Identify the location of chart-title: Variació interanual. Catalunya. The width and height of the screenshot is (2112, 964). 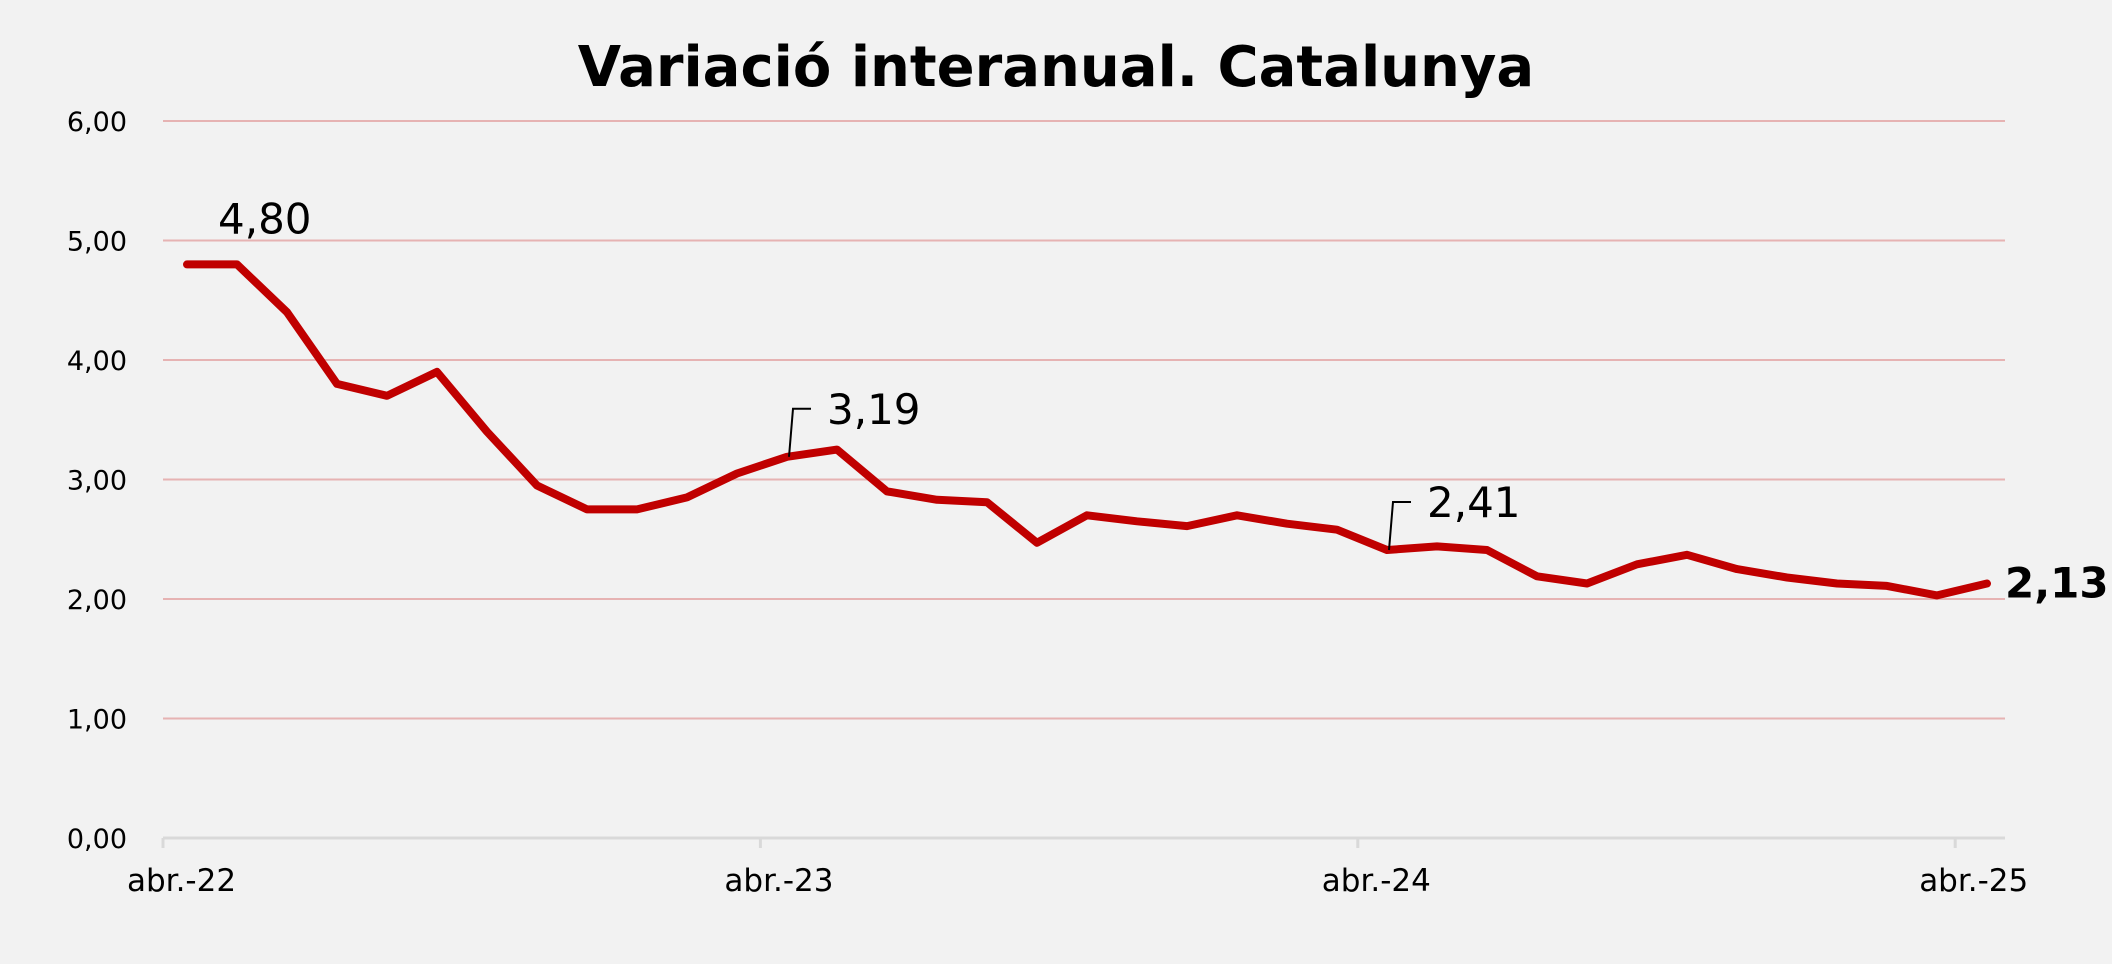
(1056, 67).